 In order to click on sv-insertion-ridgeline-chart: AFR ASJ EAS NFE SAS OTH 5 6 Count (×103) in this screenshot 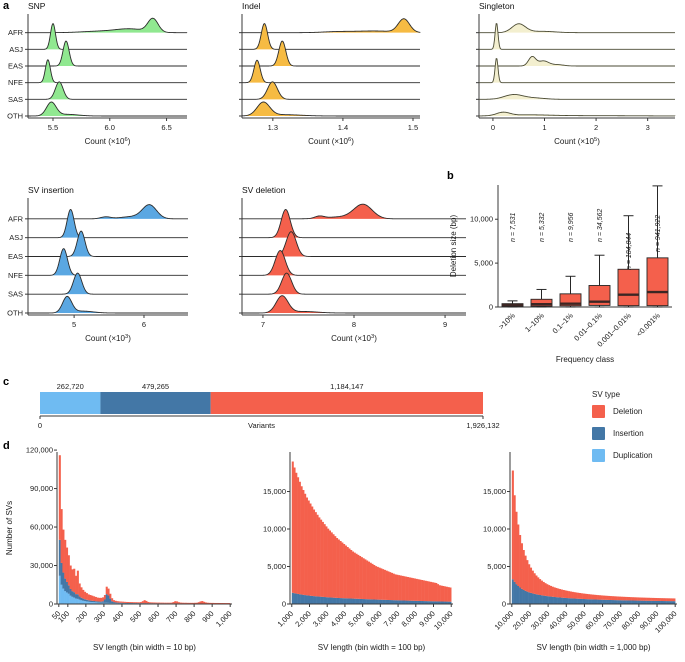, I will do `click(106, 272)`.